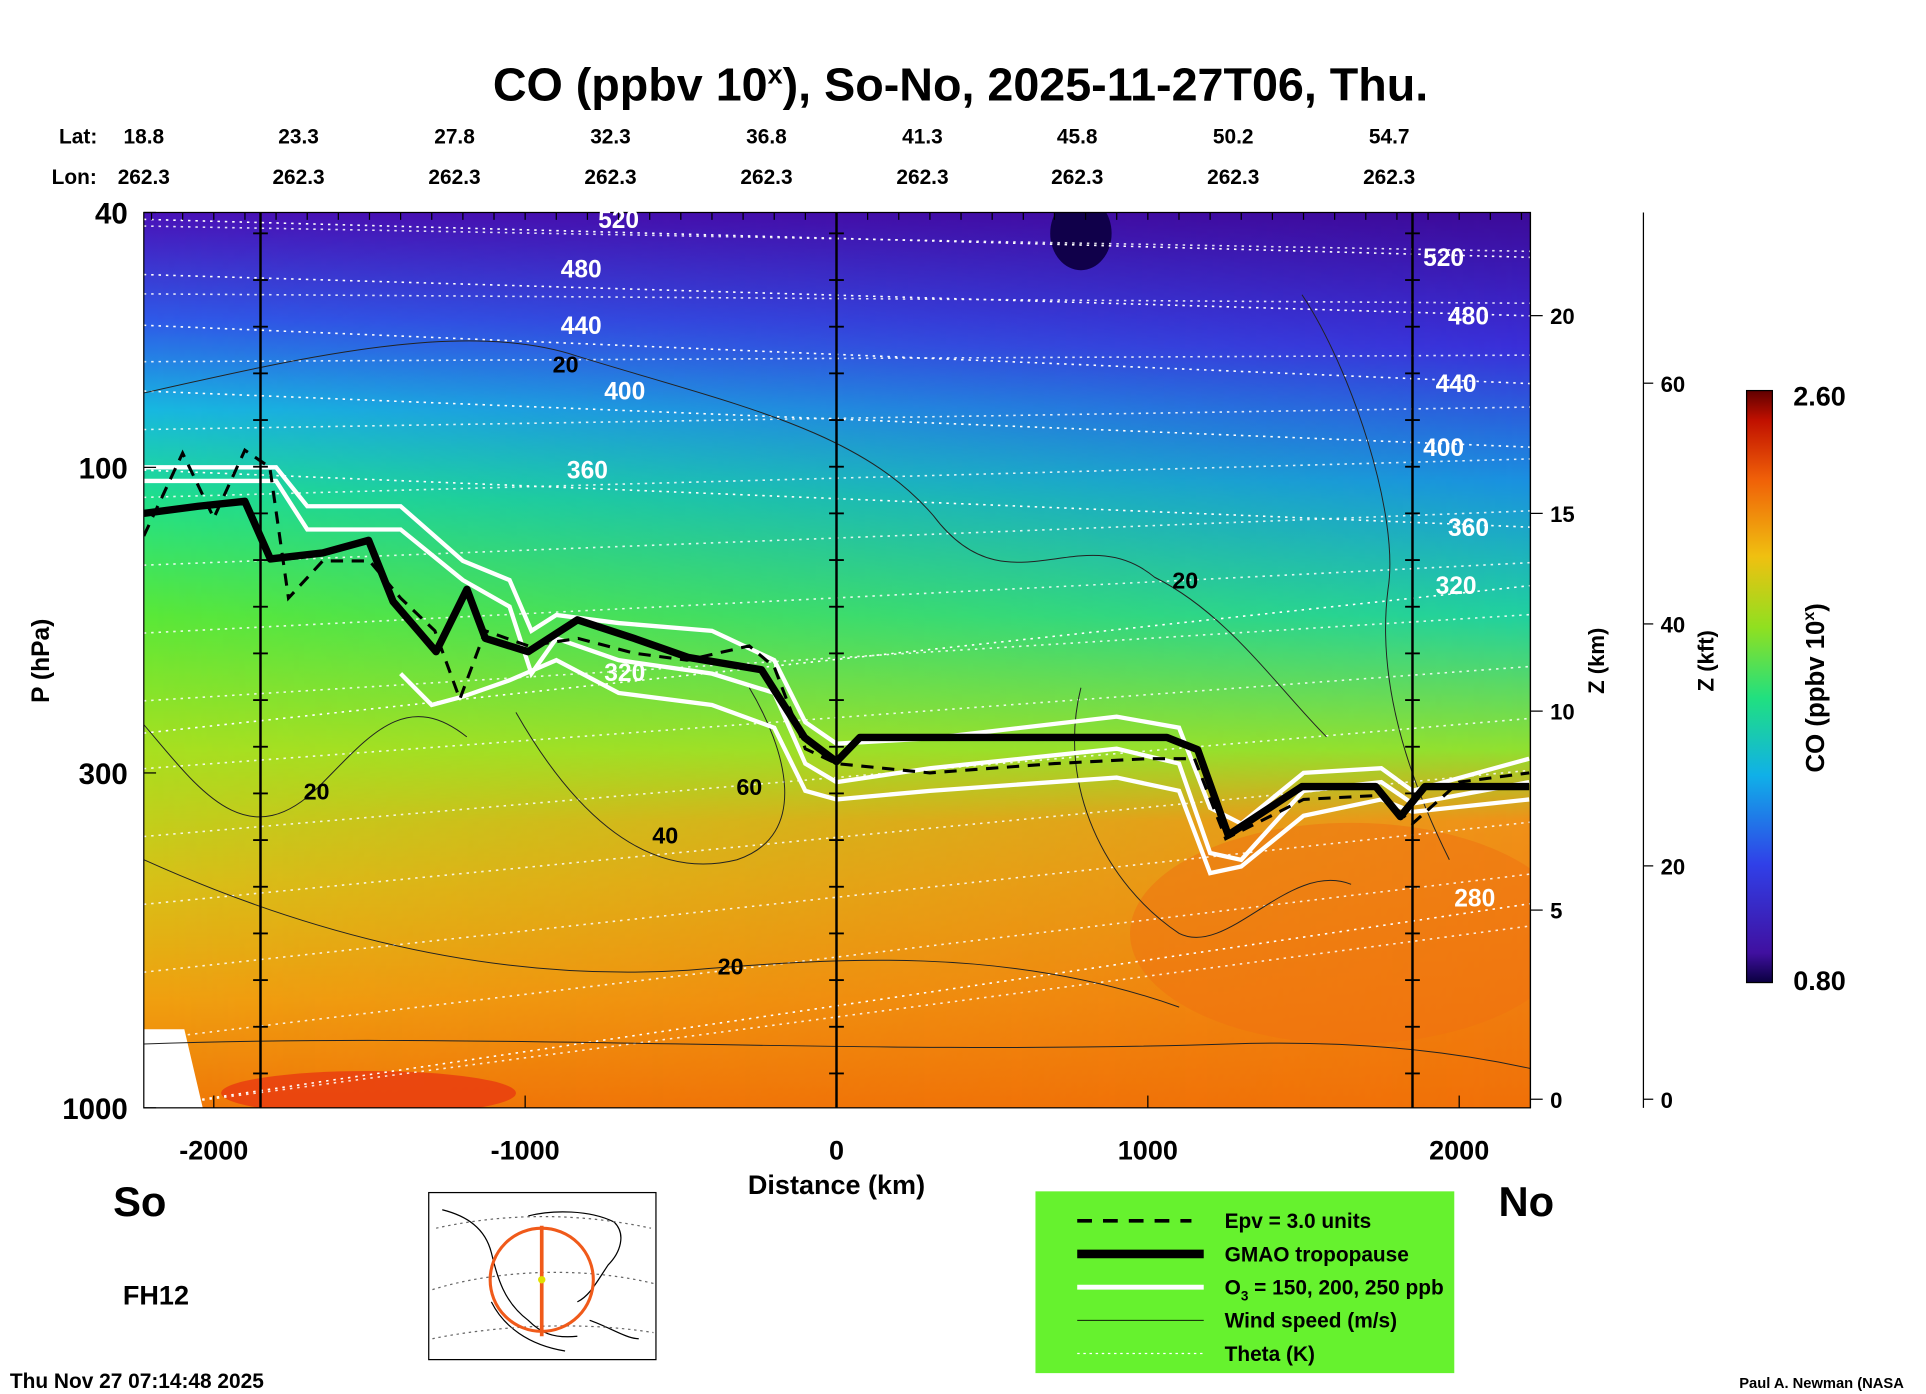 The image size is (1926, 1394). Describe the element at coordinates (156, 1295) in the screenshot. I see `forecast-hour: FH12` at that location.